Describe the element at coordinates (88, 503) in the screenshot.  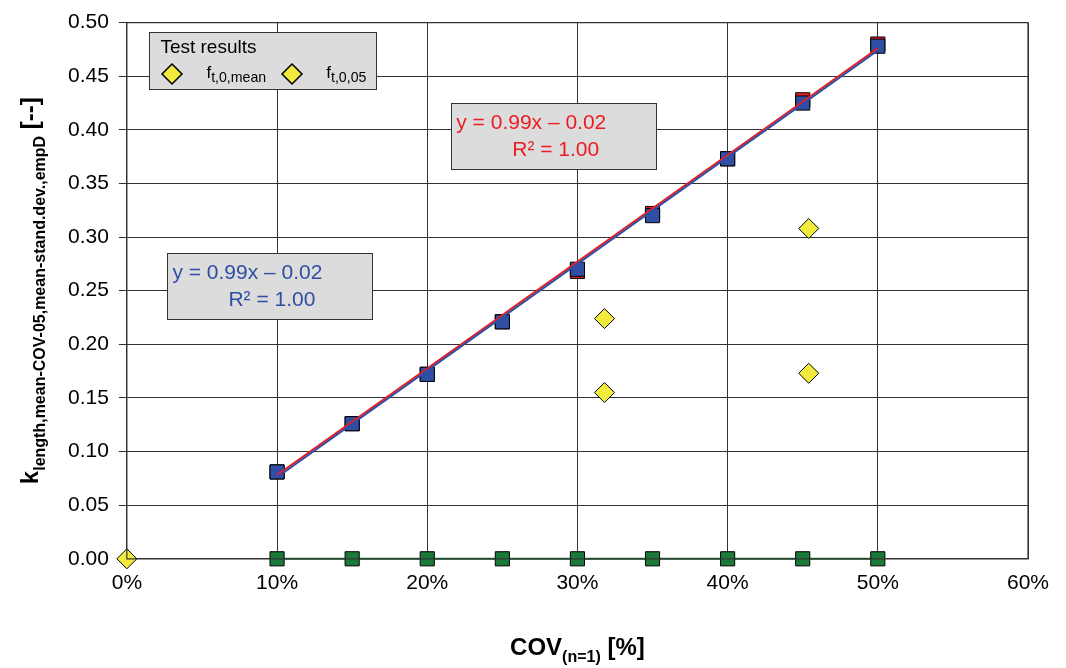
I see `y-tick-label: 0.05` at that location.